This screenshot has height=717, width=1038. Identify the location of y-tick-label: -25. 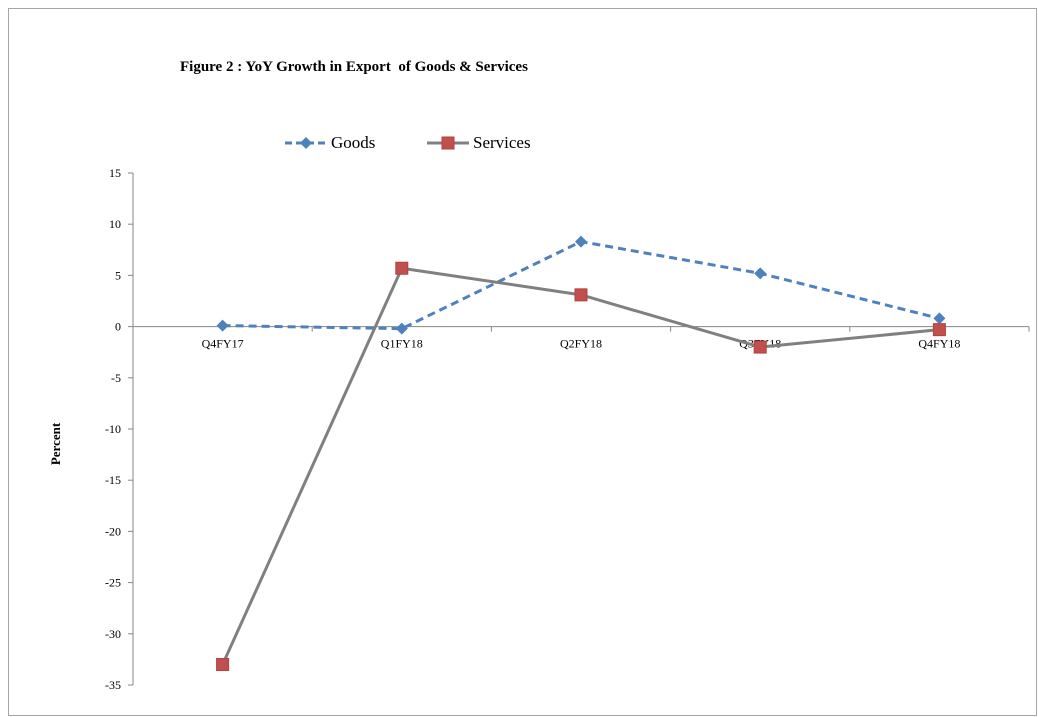
(113, 583).